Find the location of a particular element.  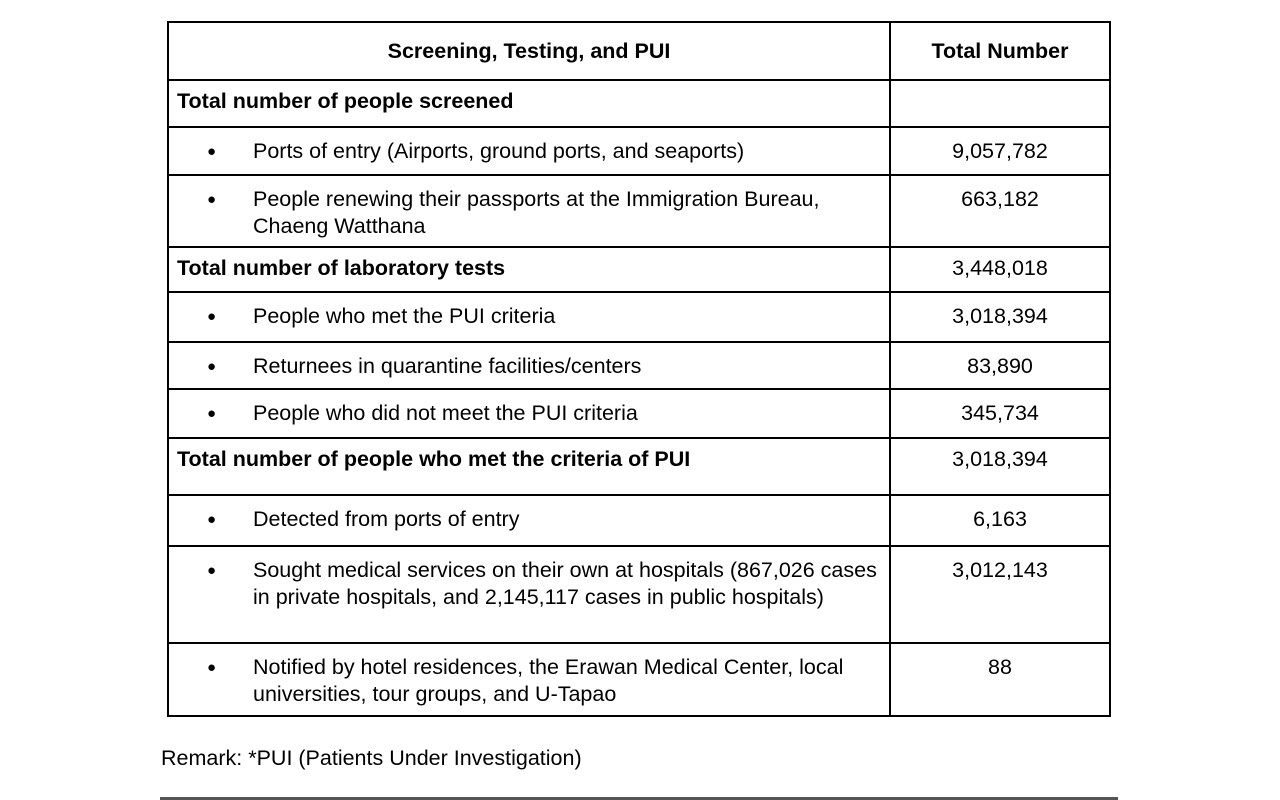

section-row: Total number of people screened is located at coordinates (639, 103).